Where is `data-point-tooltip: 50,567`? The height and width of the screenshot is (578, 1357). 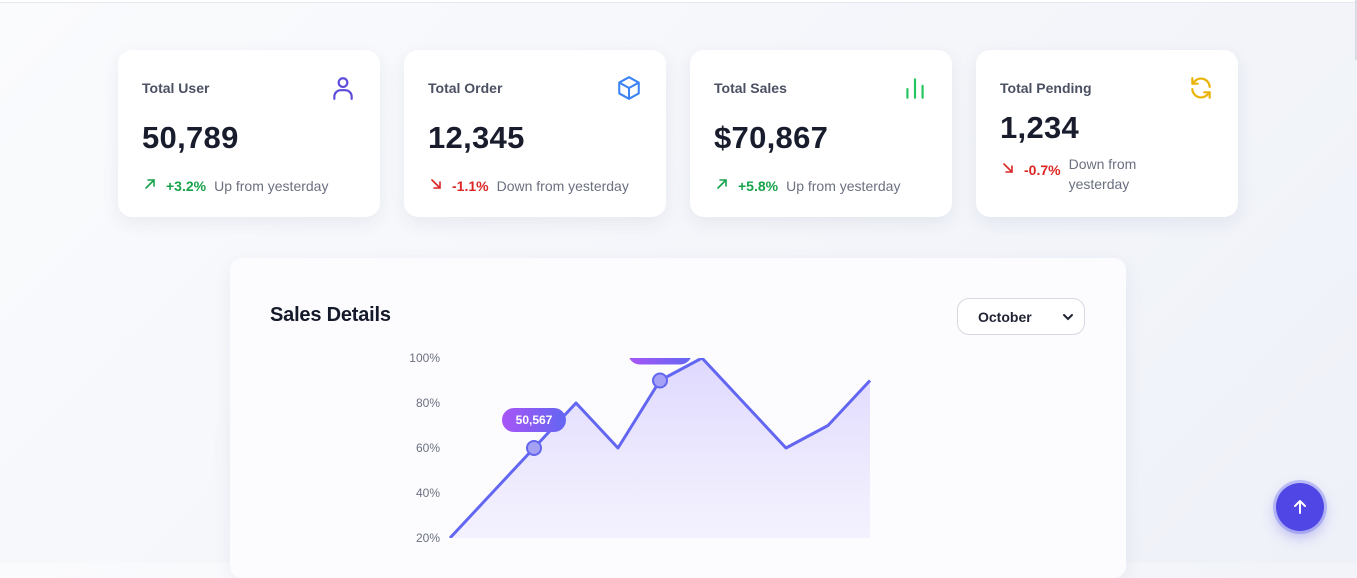
data-point-tooltip: 50,567 is located at coordinates (534, 420).